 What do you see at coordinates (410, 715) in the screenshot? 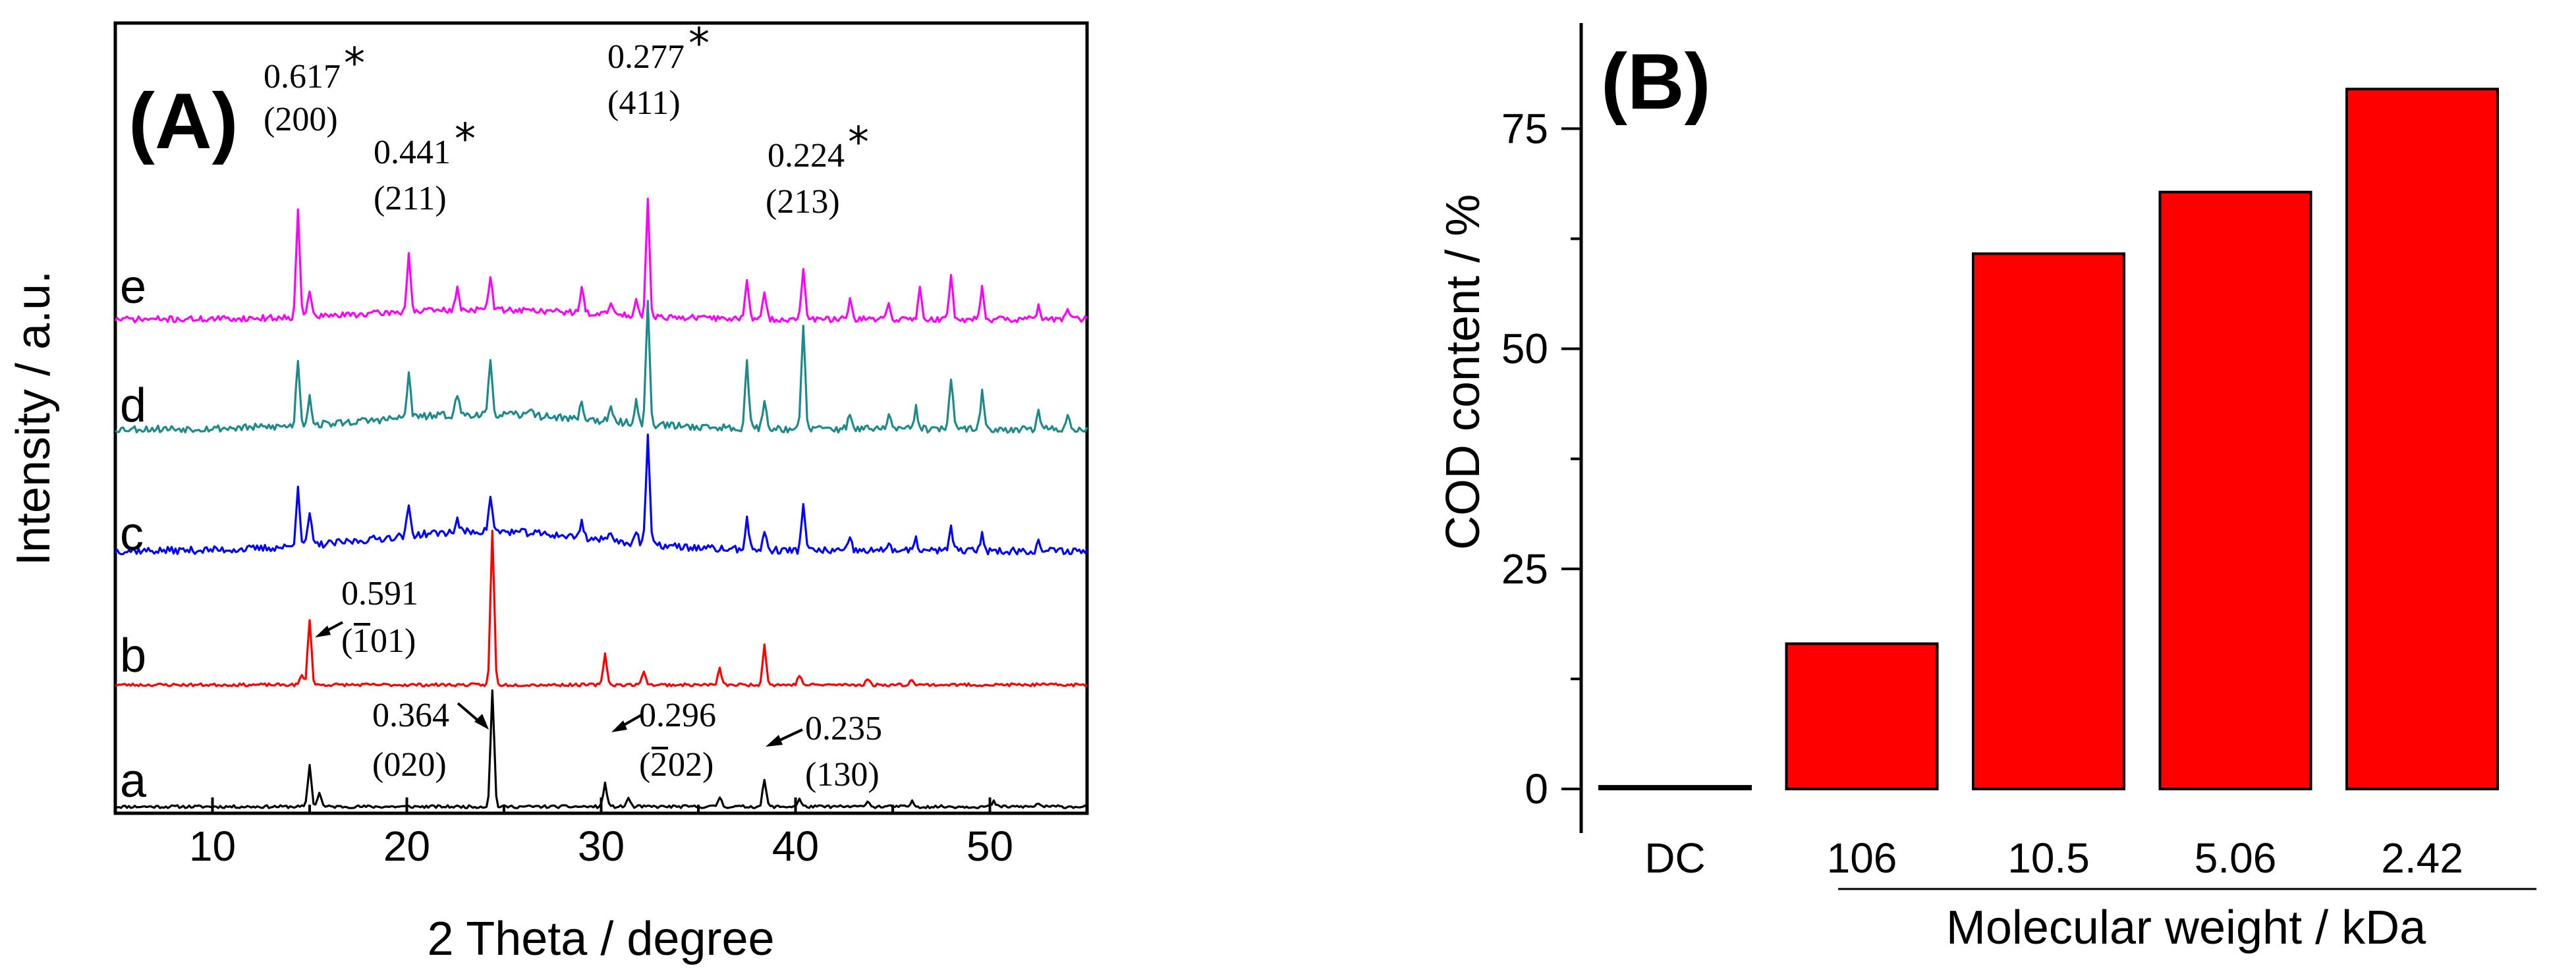
I see `annotation-d-0364: 0.364` at bounding box center [410, 715].